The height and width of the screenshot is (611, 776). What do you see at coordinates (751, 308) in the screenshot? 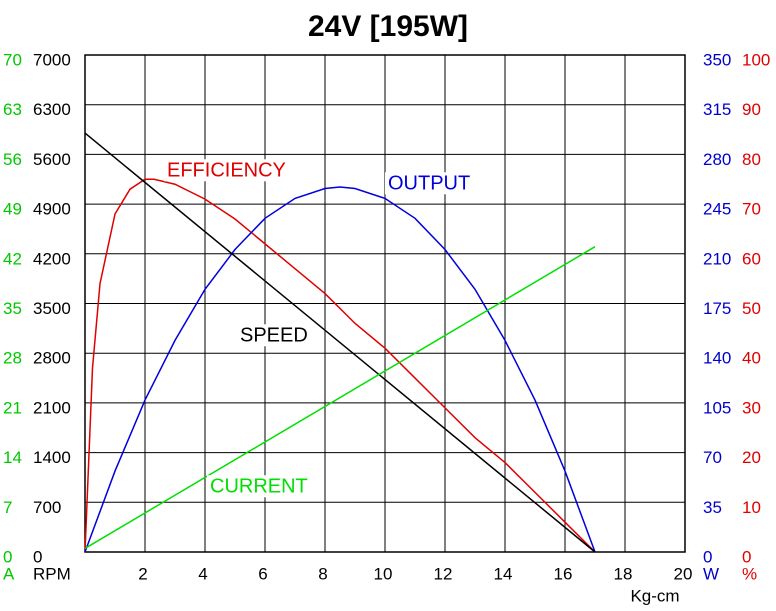
I see `y-tick-label: 50` at bounding box center [751, 308].